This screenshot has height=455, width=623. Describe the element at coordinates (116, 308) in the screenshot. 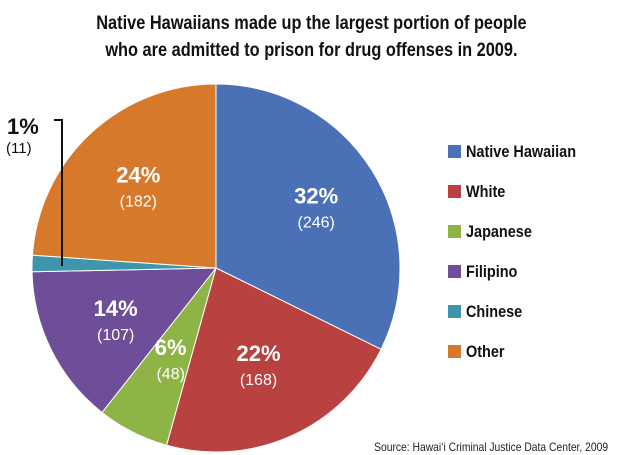

I see `slice-label-percent-filipino: 14%` at that location.